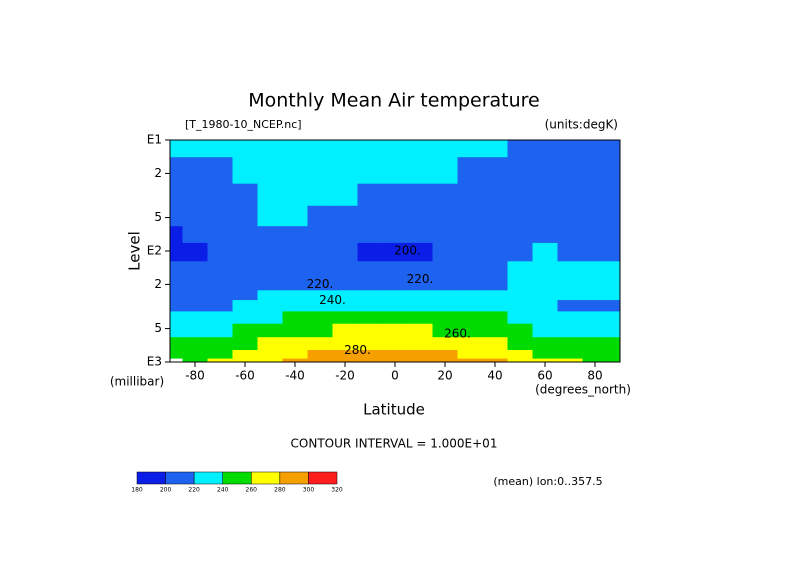 The image size is (789, 562). I want to click on chart-title: Monthly Mean Air temperature, so click(393, 101).